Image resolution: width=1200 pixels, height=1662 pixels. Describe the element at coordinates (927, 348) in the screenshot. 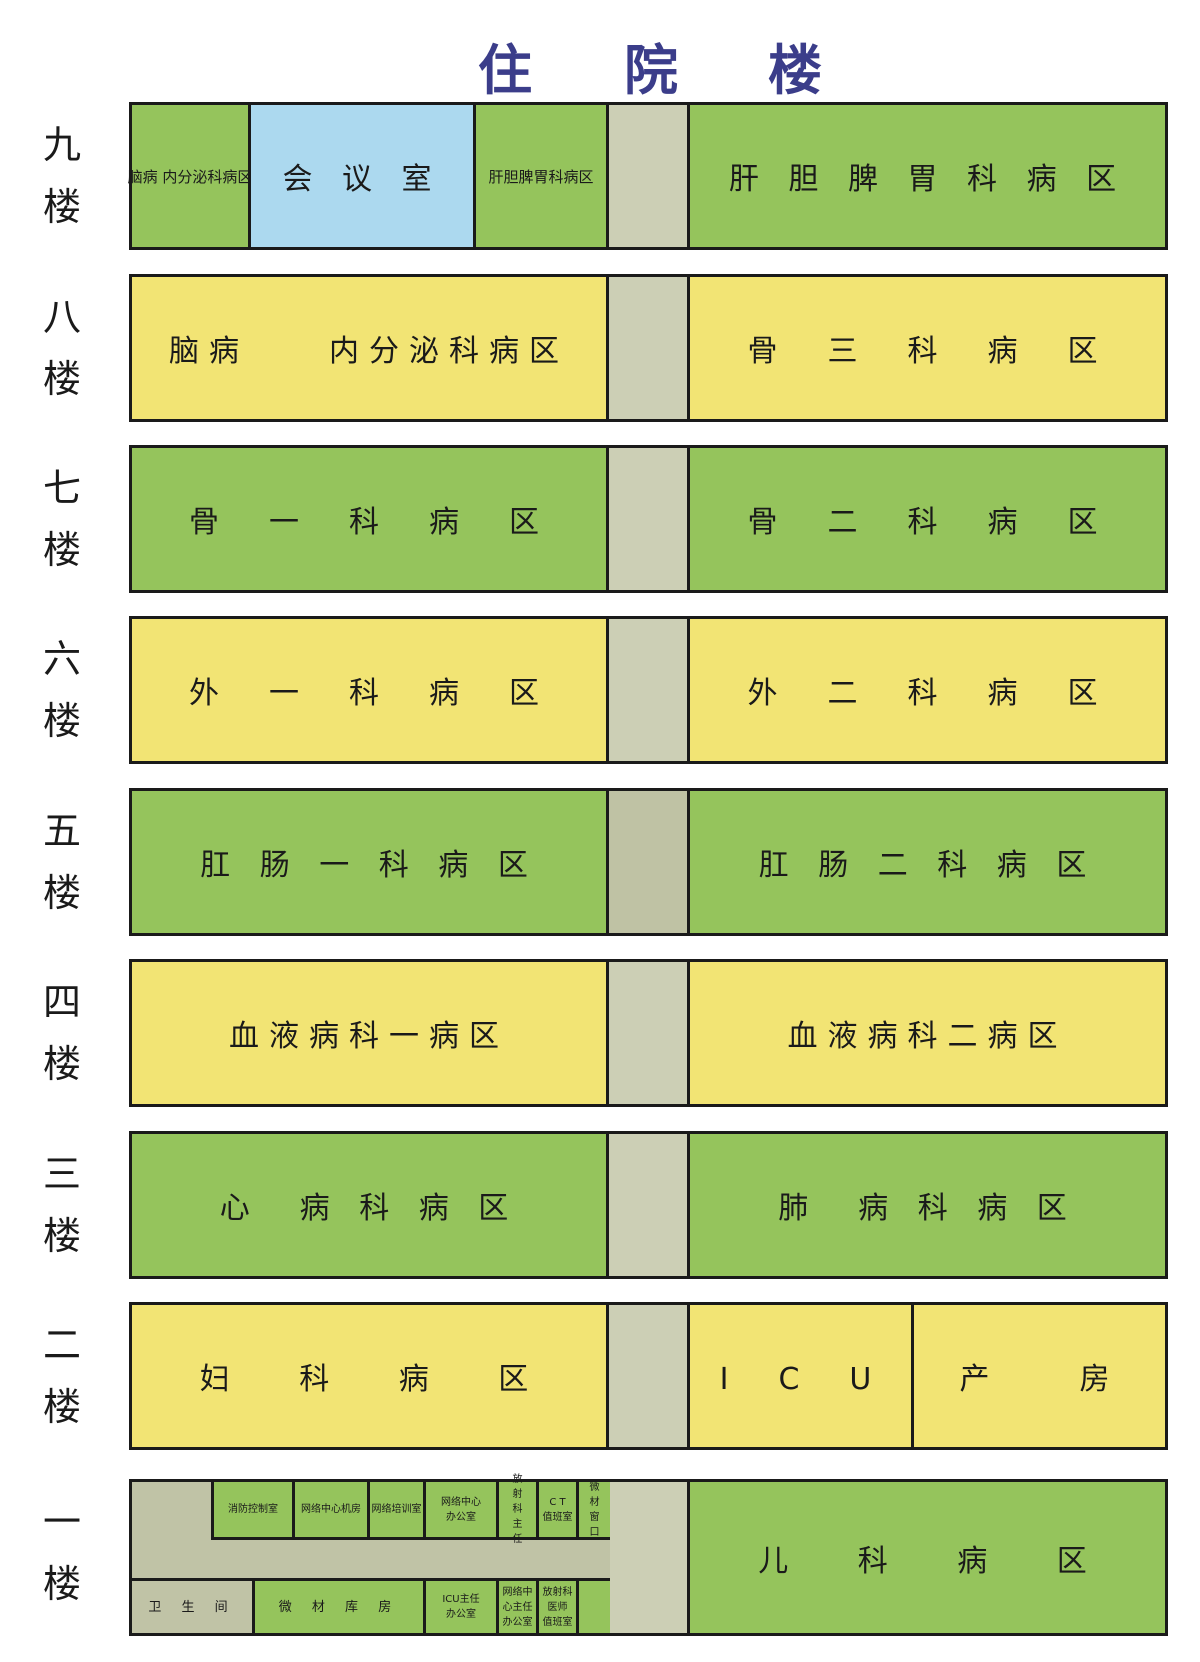

I see `room: 骨 三 科 病 区` at that location.